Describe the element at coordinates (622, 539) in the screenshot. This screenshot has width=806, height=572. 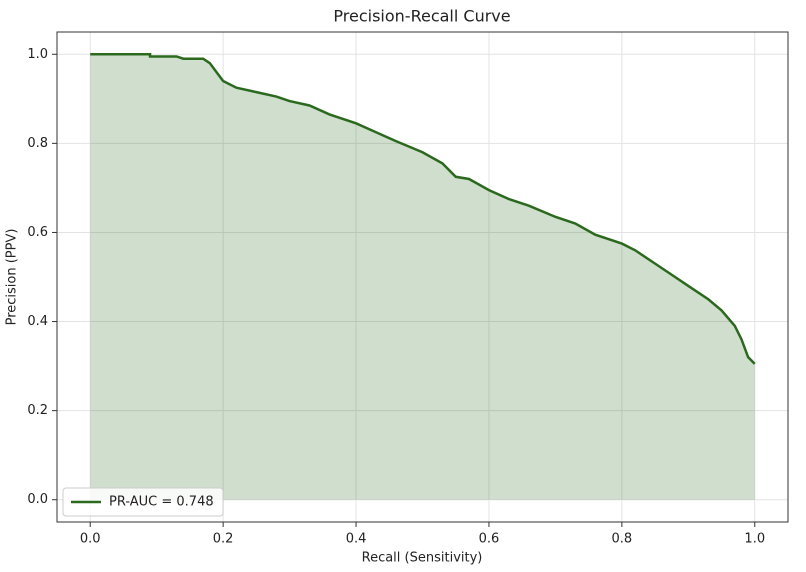
I see `x-tick-label: 0.8` at that location.